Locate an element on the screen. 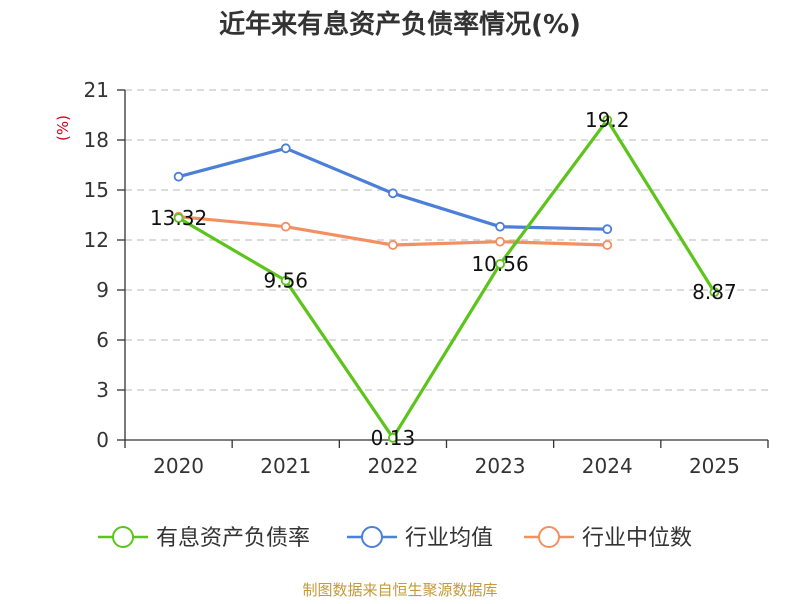  data-label: 8.87 is located at coordinates (714, 292).